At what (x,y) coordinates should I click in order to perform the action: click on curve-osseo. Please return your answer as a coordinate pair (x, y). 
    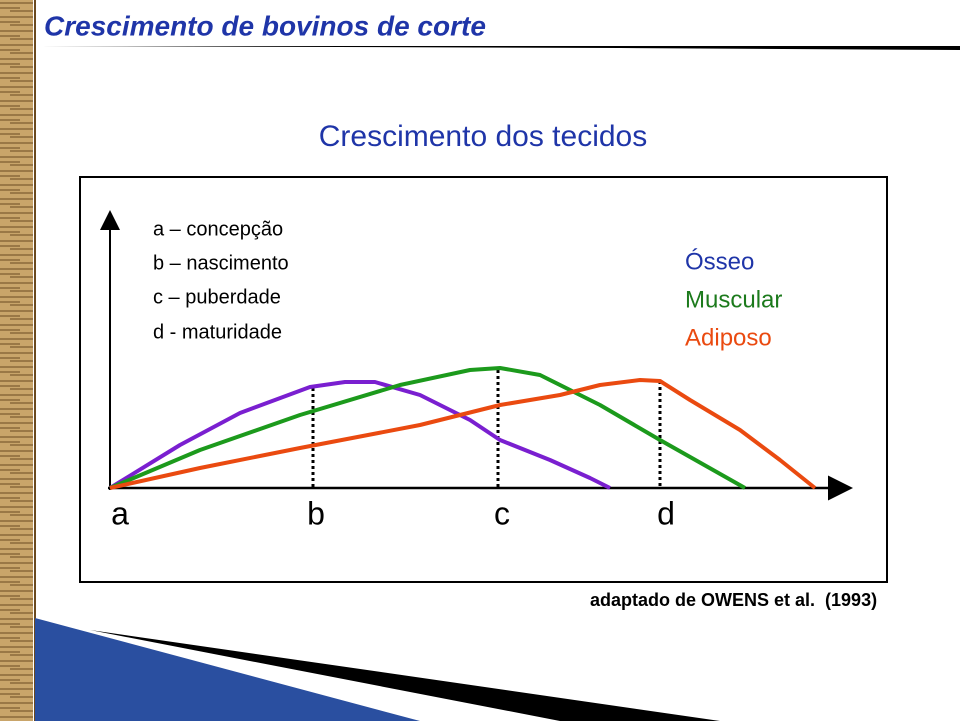
    Looking at the image, I should click on (359, 435).